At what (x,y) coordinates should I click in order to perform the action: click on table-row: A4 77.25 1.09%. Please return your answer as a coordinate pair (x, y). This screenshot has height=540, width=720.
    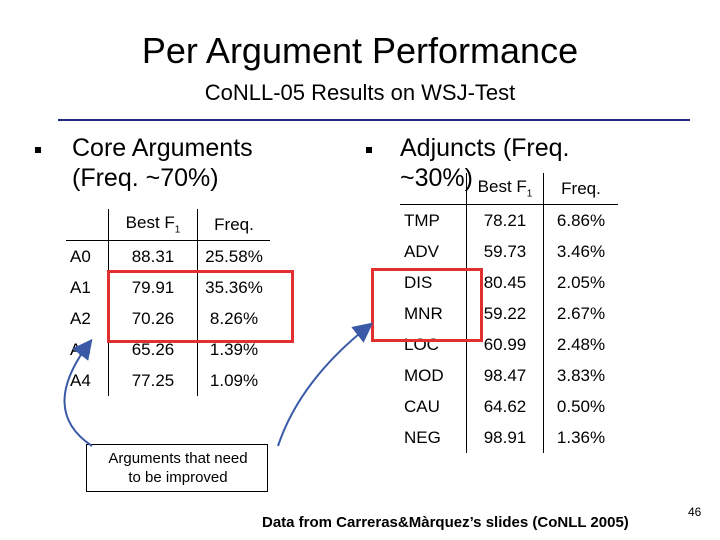
    Looking at the image, I should click on (168, 380).